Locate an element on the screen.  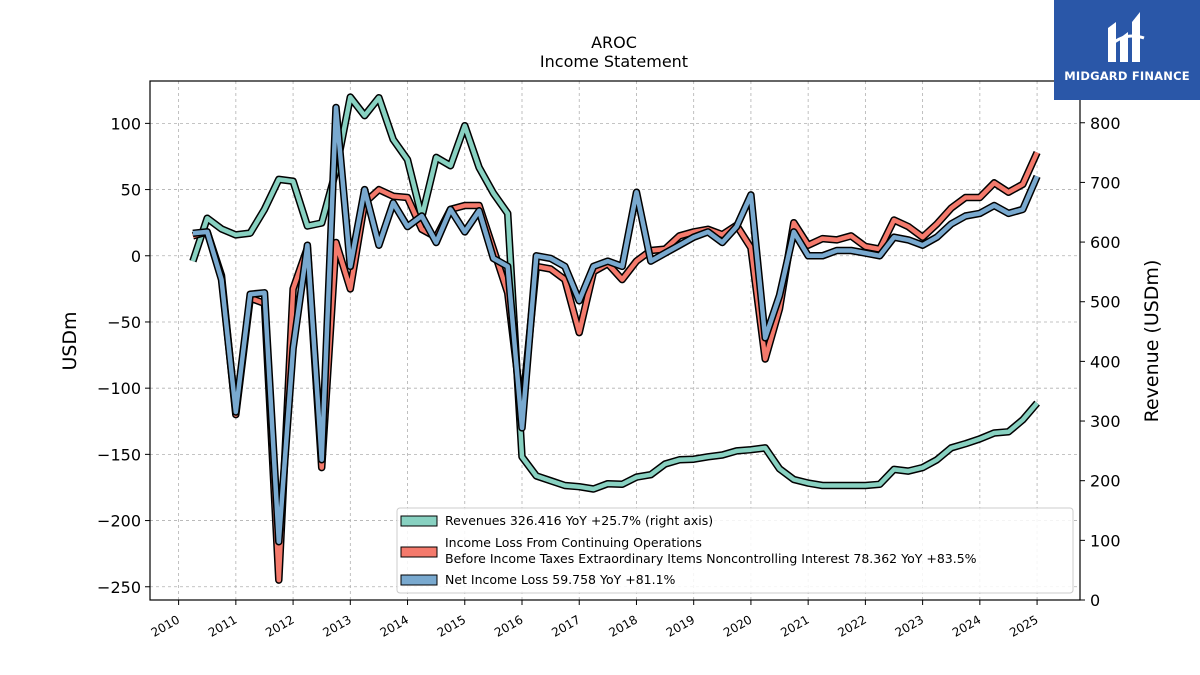
x-tick-label: 2015 is located at coordinates (451, 625).